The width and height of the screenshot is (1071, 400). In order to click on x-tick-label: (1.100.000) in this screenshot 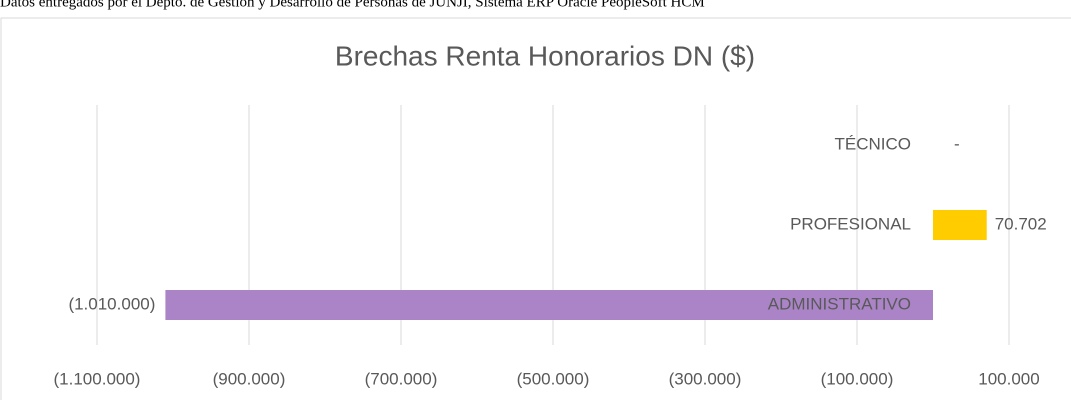, I will do `click(97, 378)`.